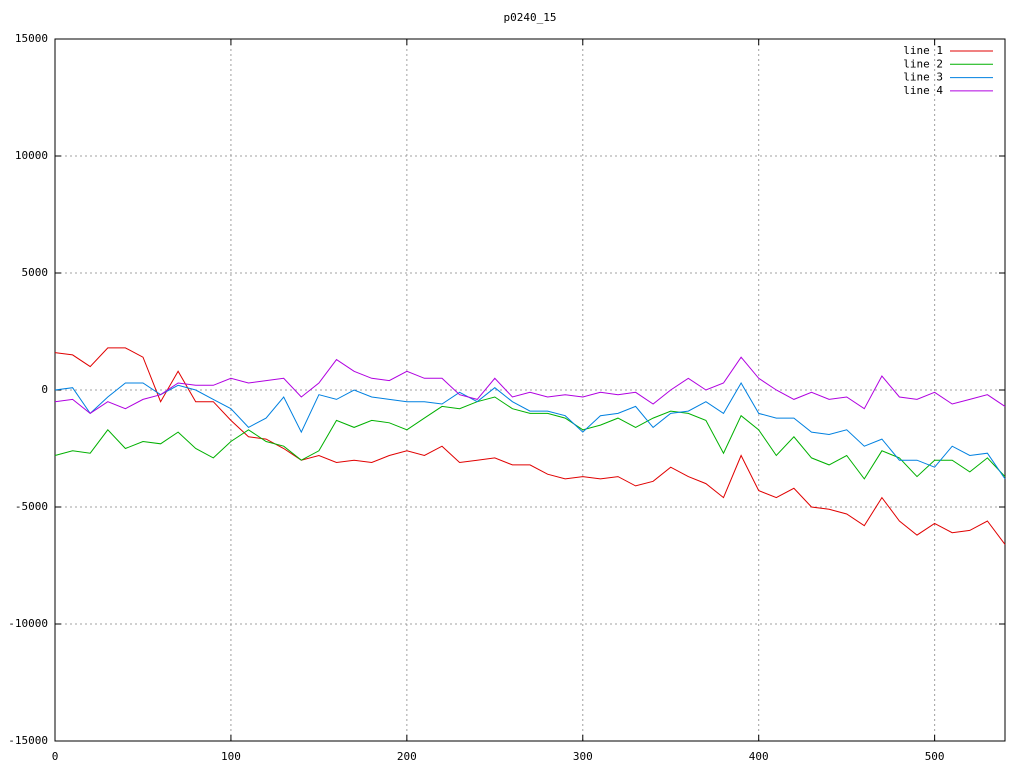 This screenshot has width=1024, height=768. Describe the element at coordinates (923, 63) in the screenshot. I see `legend-label: line 2` at that location.